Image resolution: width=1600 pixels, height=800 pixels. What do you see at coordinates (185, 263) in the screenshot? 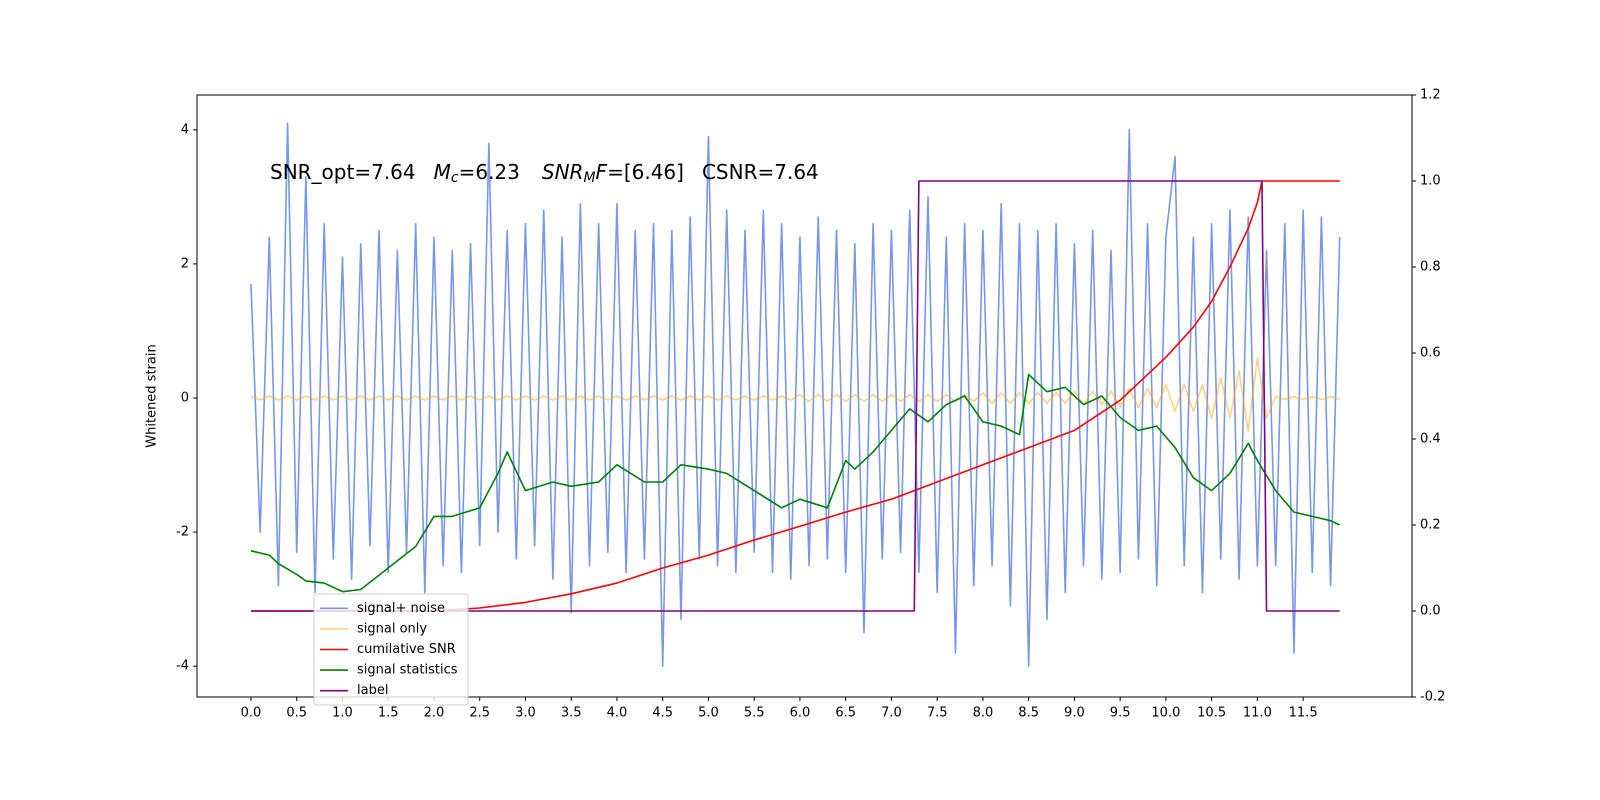
I see `y-tick-label: 2` at bounding box center [185, 263].